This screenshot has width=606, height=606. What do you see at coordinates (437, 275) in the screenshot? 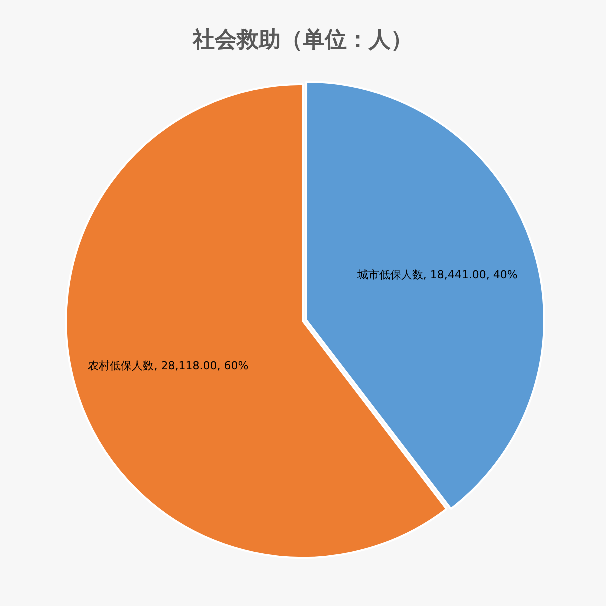
I see `slice-label: 城市低保人数, 18,441.00, 40%` at bounding box center [437, 275].